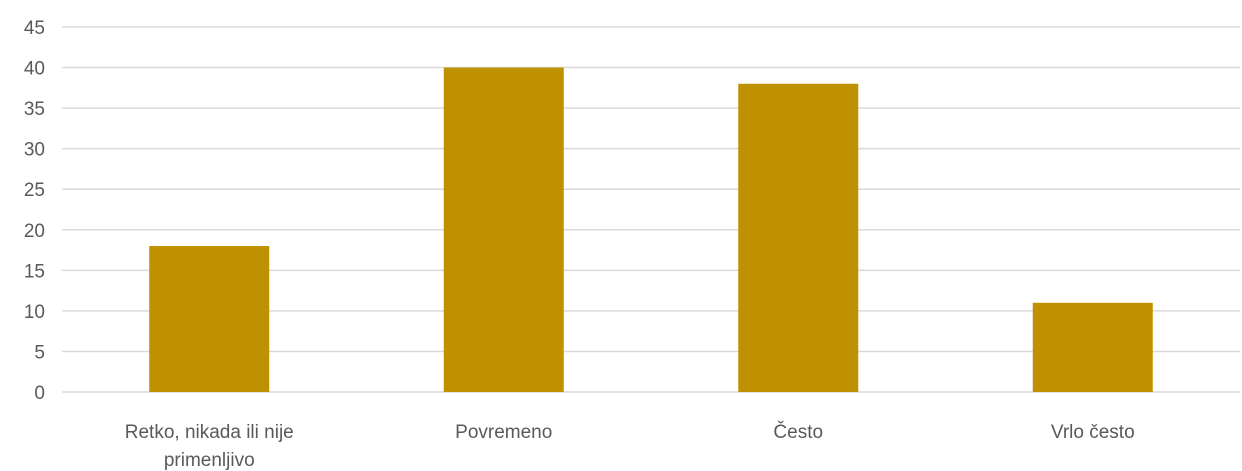  What do you see at coordinates (34, 271) in the screenshot?
I see `y-tick-label-15: 15` at bounding box center [34, 271].